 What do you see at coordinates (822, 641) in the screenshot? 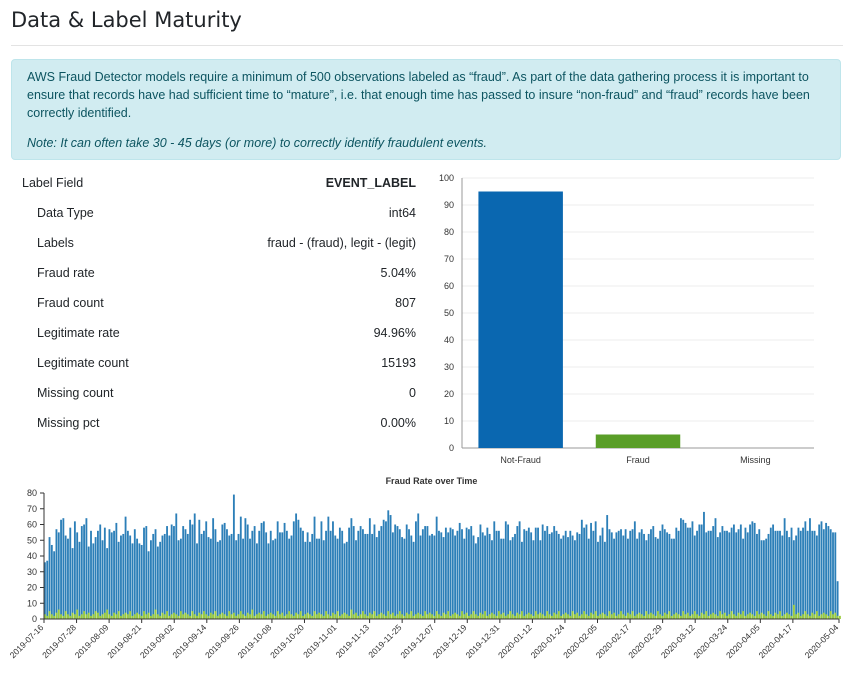
I see `x-tick-label: 2020-05-04` at bounding box center [822, 641].